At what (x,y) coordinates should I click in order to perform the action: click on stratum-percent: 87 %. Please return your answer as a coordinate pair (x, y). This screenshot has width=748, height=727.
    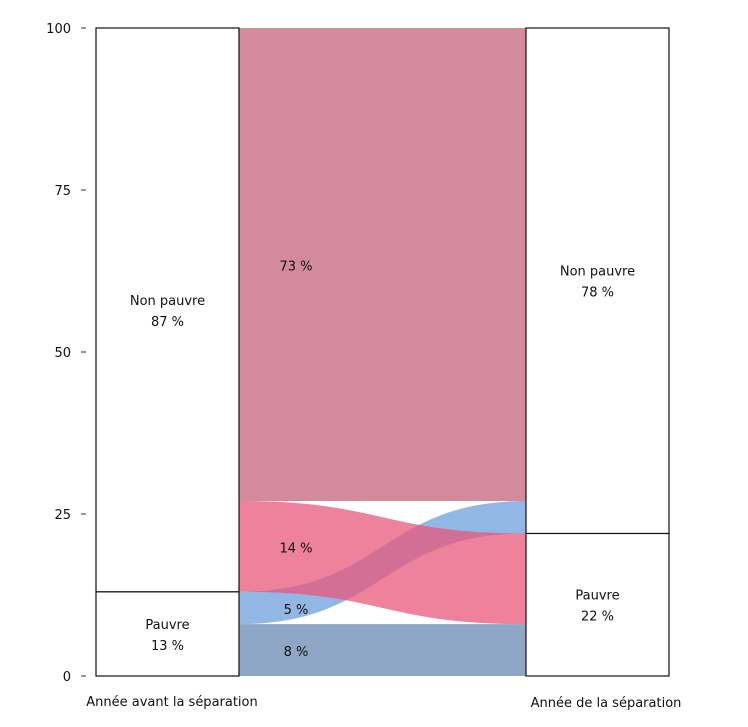
    Looking at the image, I should click on (167, 322).